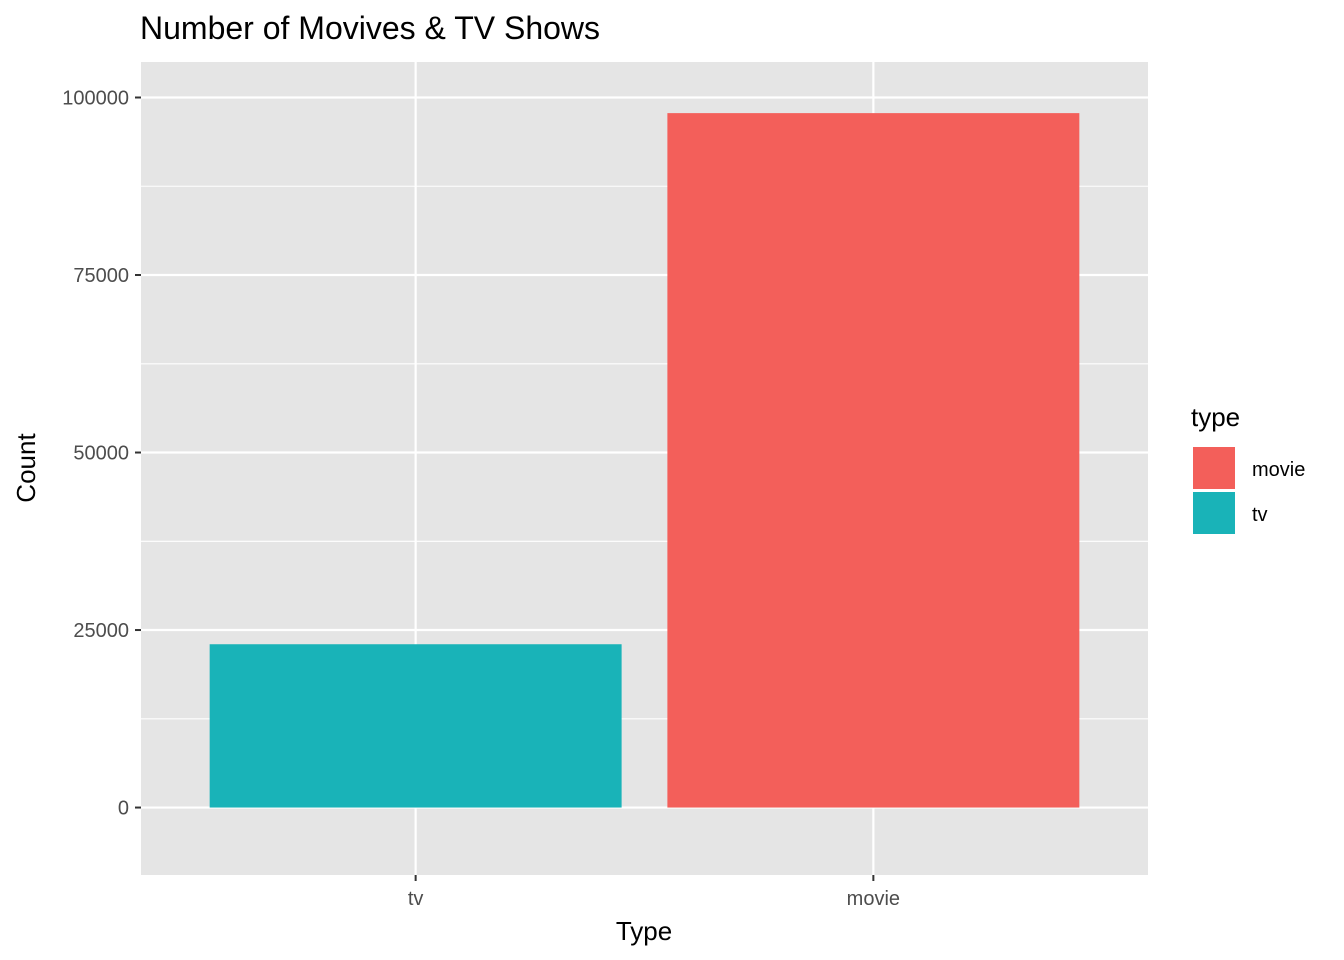 This screenshot has width=1344, height=960. What do you see at coordinates (101, 276) in the screenshot?
I see `y-tick-label: 75000` at bounding box center [101, 276].